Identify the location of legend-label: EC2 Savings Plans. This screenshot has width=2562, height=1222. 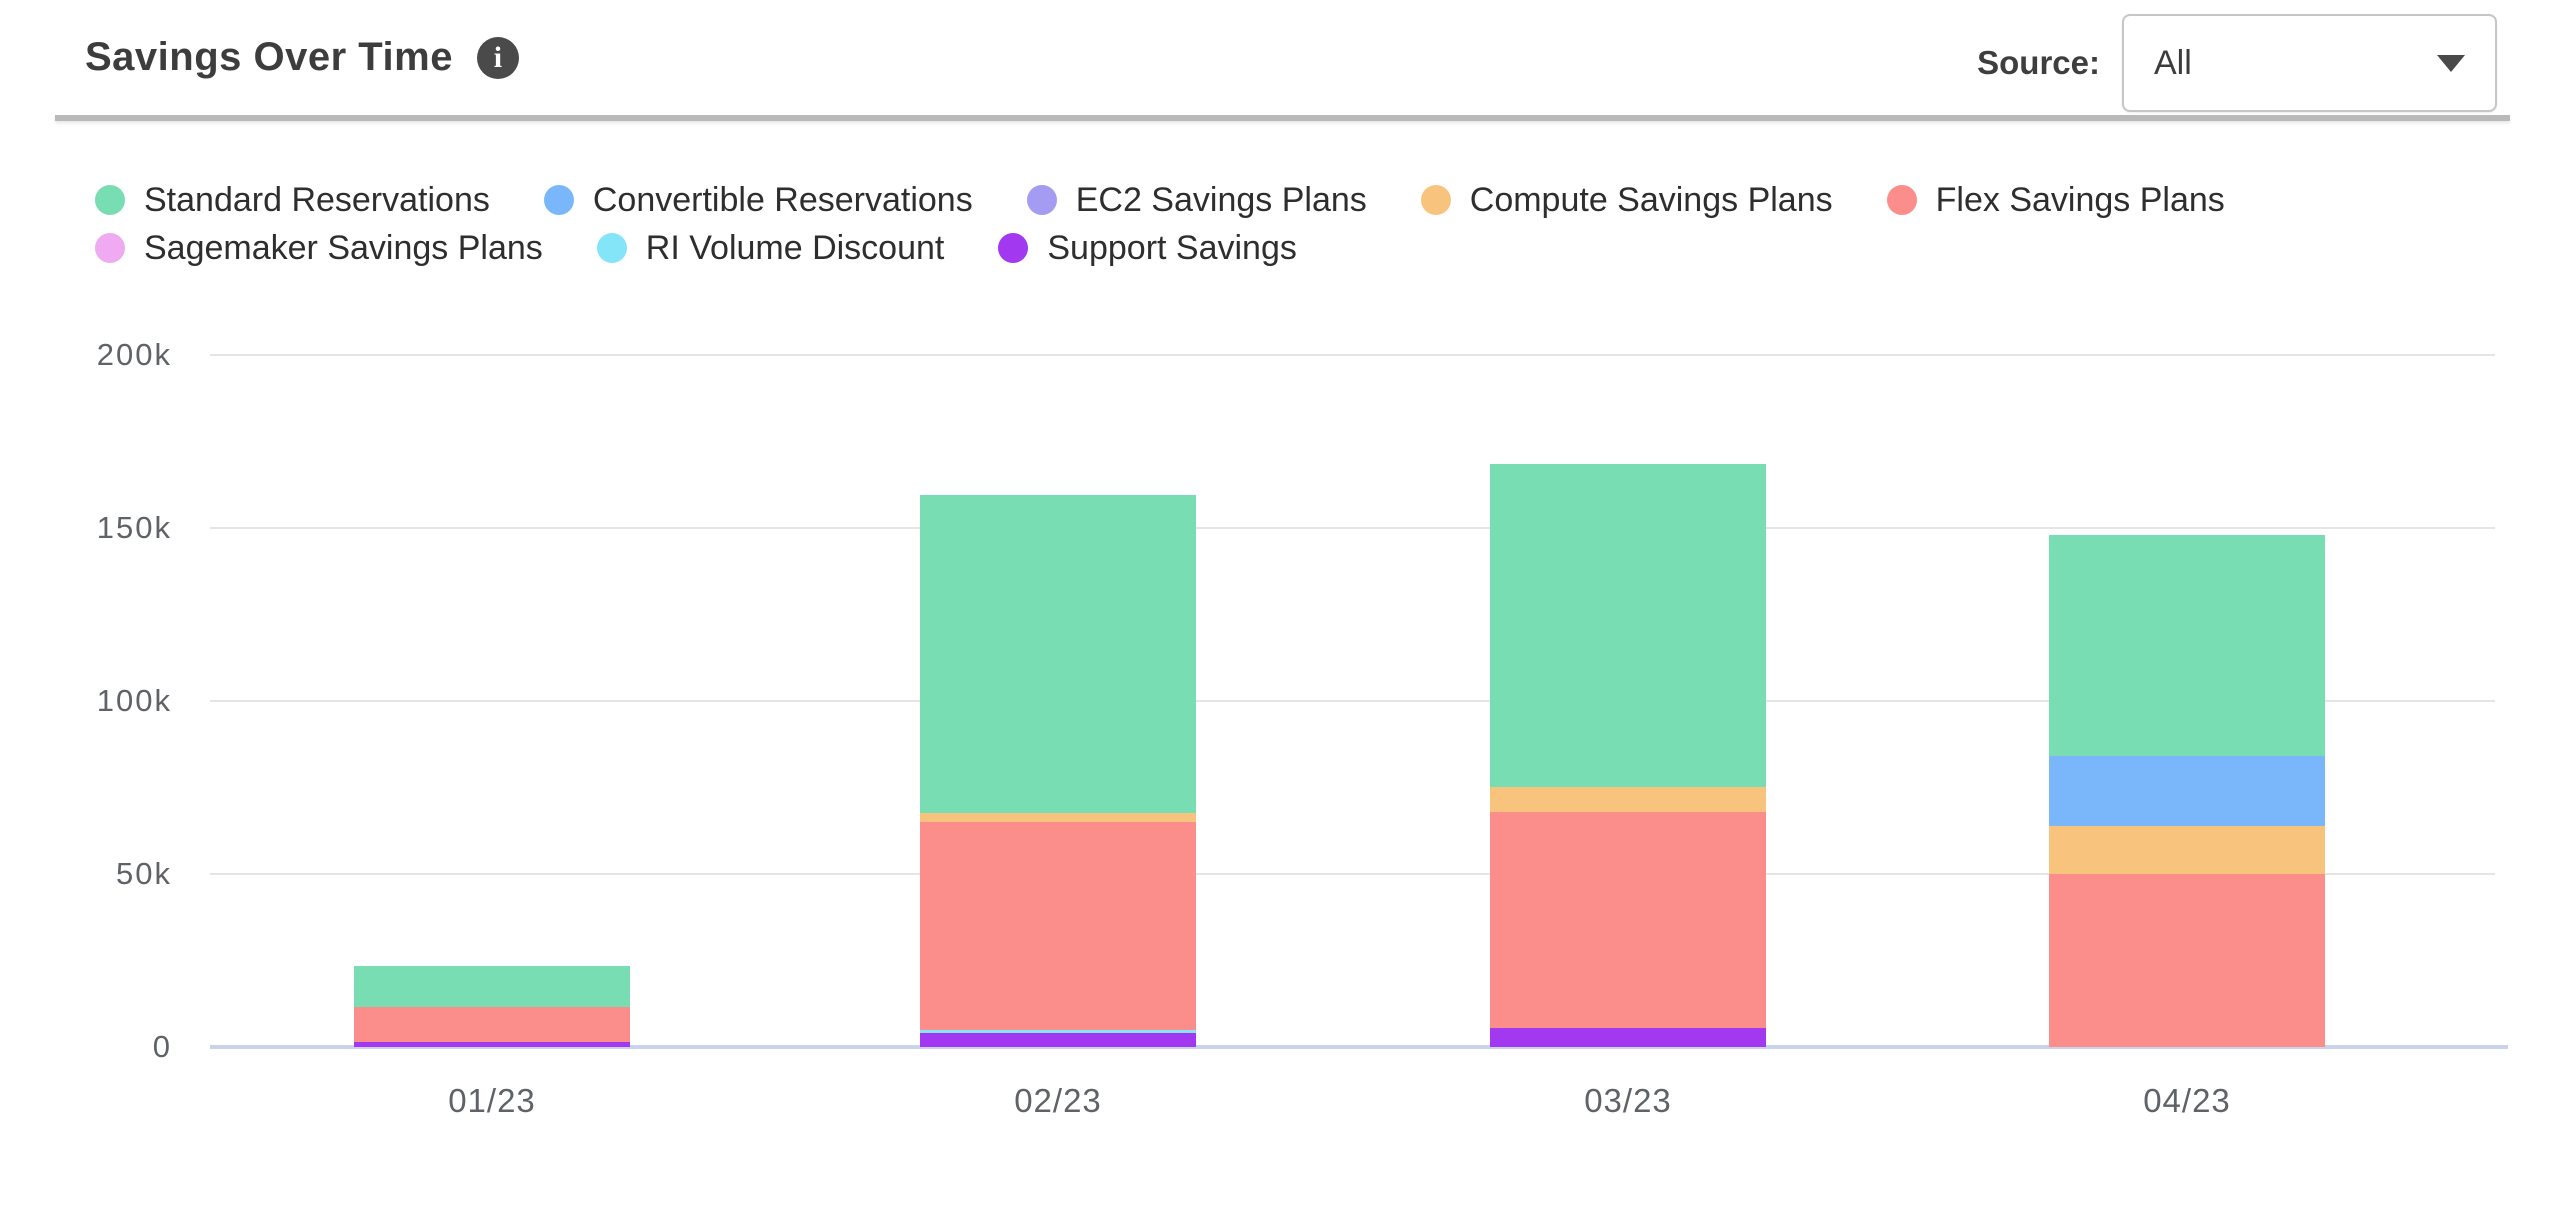
(1221, 200).